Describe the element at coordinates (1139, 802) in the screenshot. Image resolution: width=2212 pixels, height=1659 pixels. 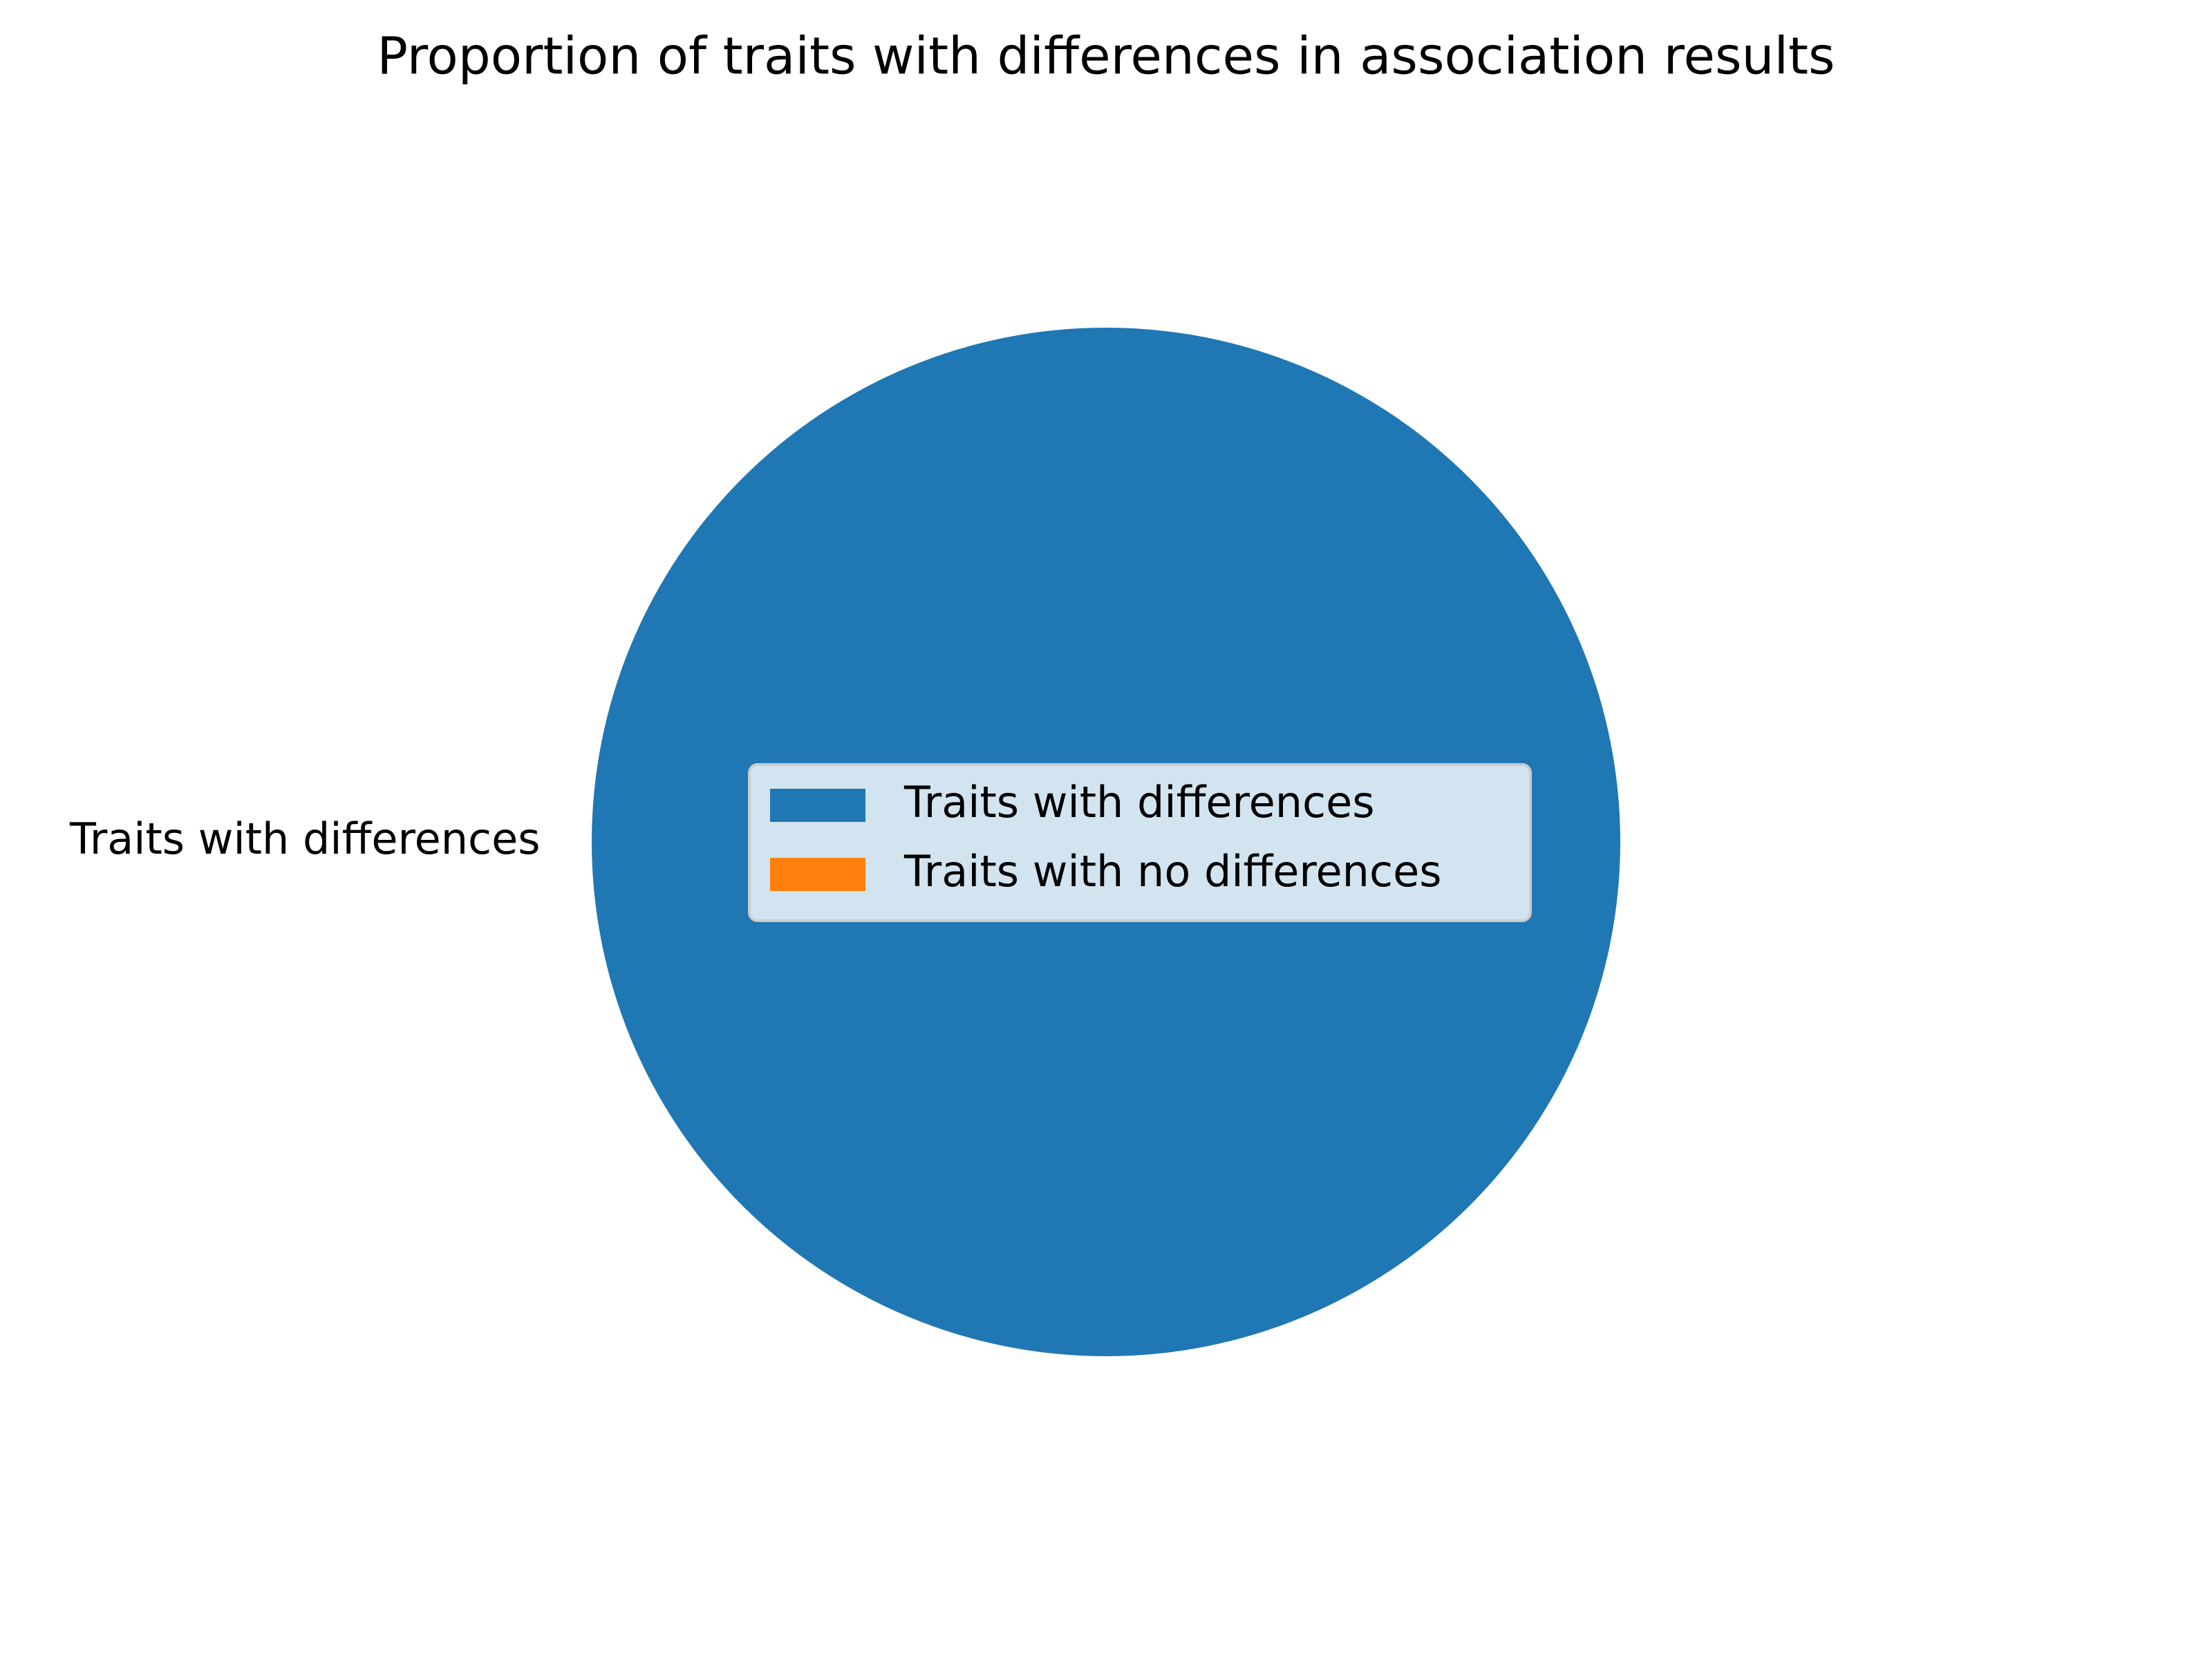
I see `legend-label: Traits with differences` at that location.